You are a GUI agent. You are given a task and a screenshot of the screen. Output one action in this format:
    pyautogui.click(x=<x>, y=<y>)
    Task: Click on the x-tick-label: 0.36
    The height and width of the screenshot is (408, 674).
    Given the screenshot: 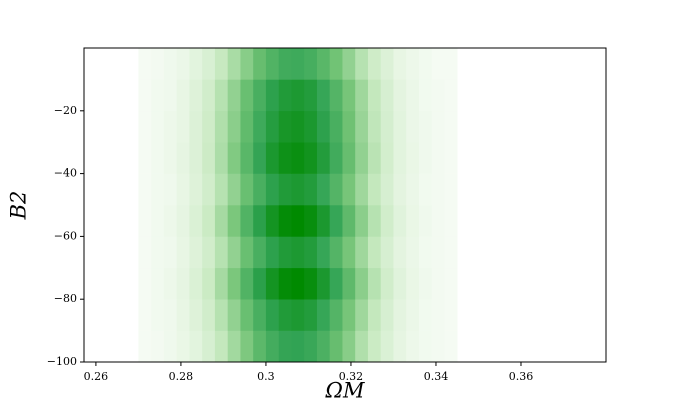 What is the action you would take?
    pyautogui.click(x=521, y=376)
    